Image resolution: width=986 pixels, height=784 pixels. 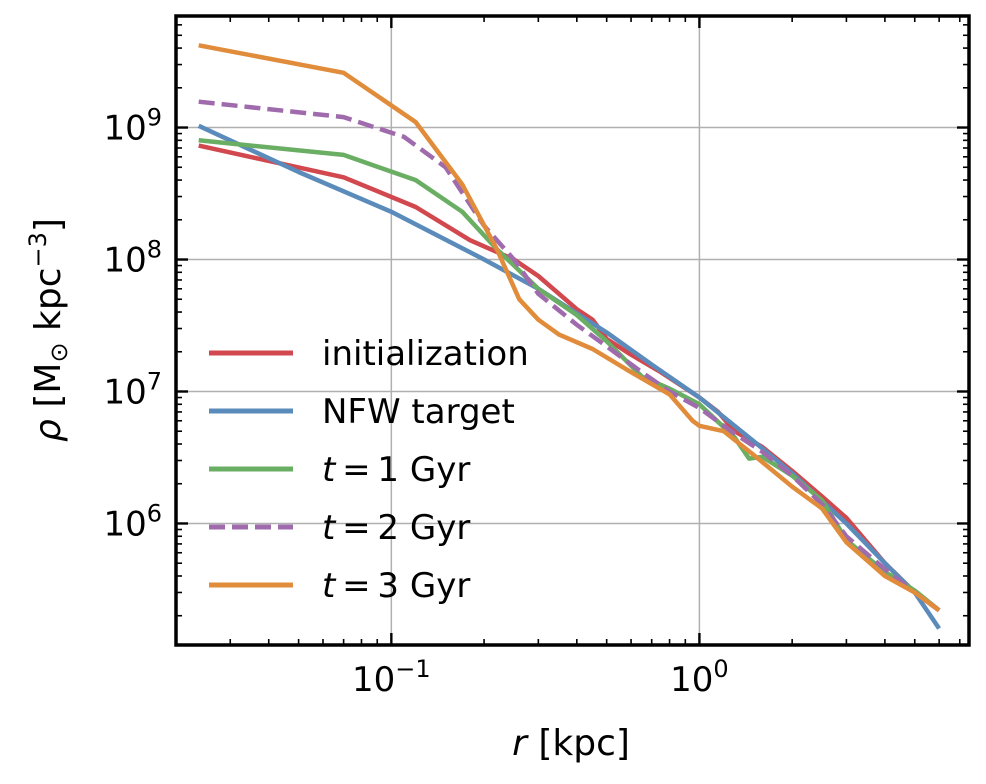 I want to click on x-tick-exponent: −1, so click(x=412, y=669).